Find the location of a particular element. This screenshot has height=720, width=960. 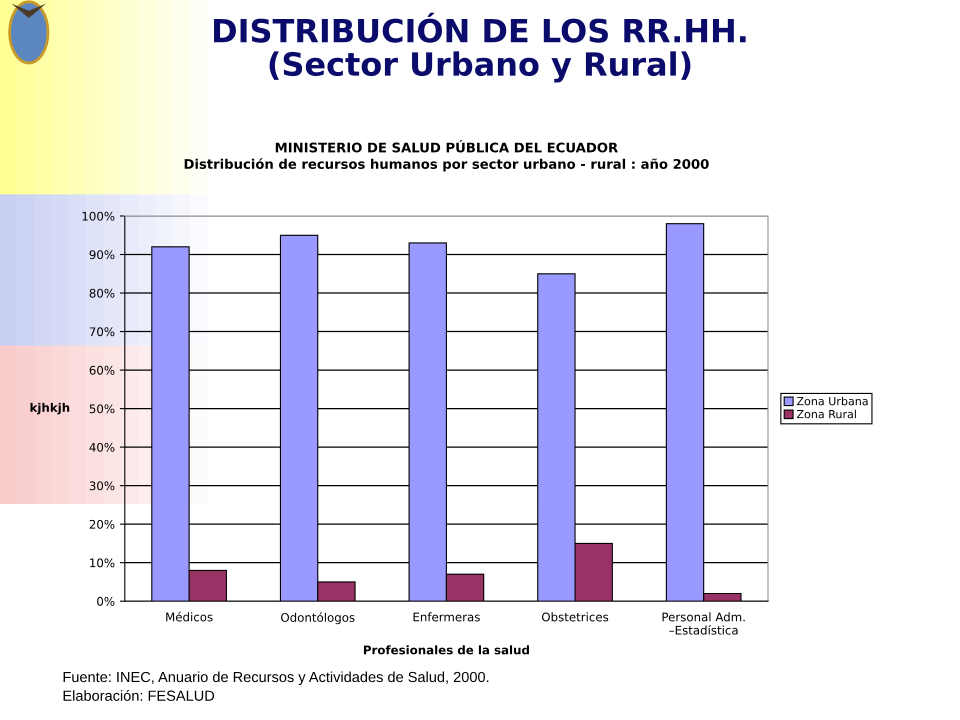

y-tick-label: 50% is located at coordinates (102, 409).